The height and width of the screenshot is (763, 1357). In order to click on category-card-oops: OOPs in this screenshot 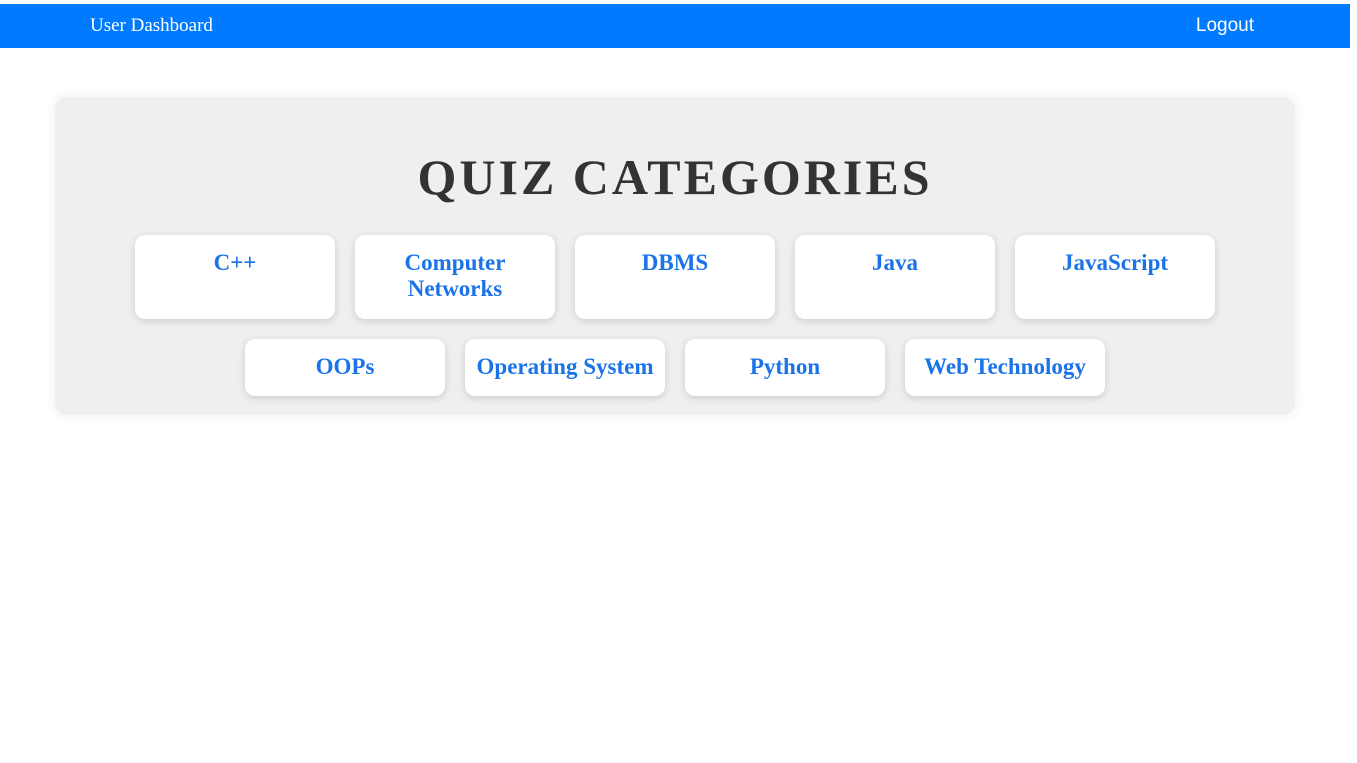, I will do `click(345, 367)`.